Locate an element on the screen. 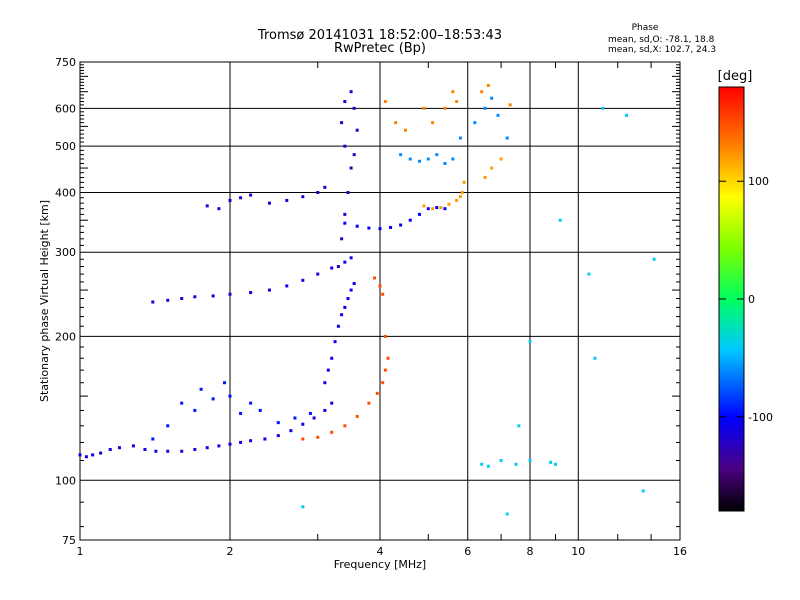  y-tick-label: 100 is located at coordinates (65, 480).